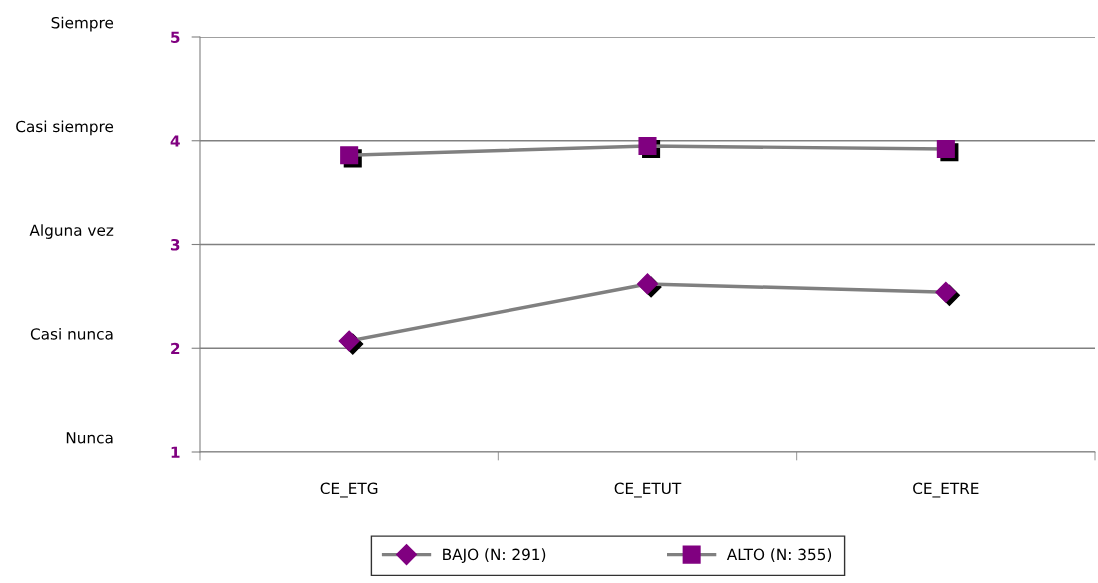 This screenshot has width=1098, height=583. I want to click on y-tick-label: 2, so click(175, 348).